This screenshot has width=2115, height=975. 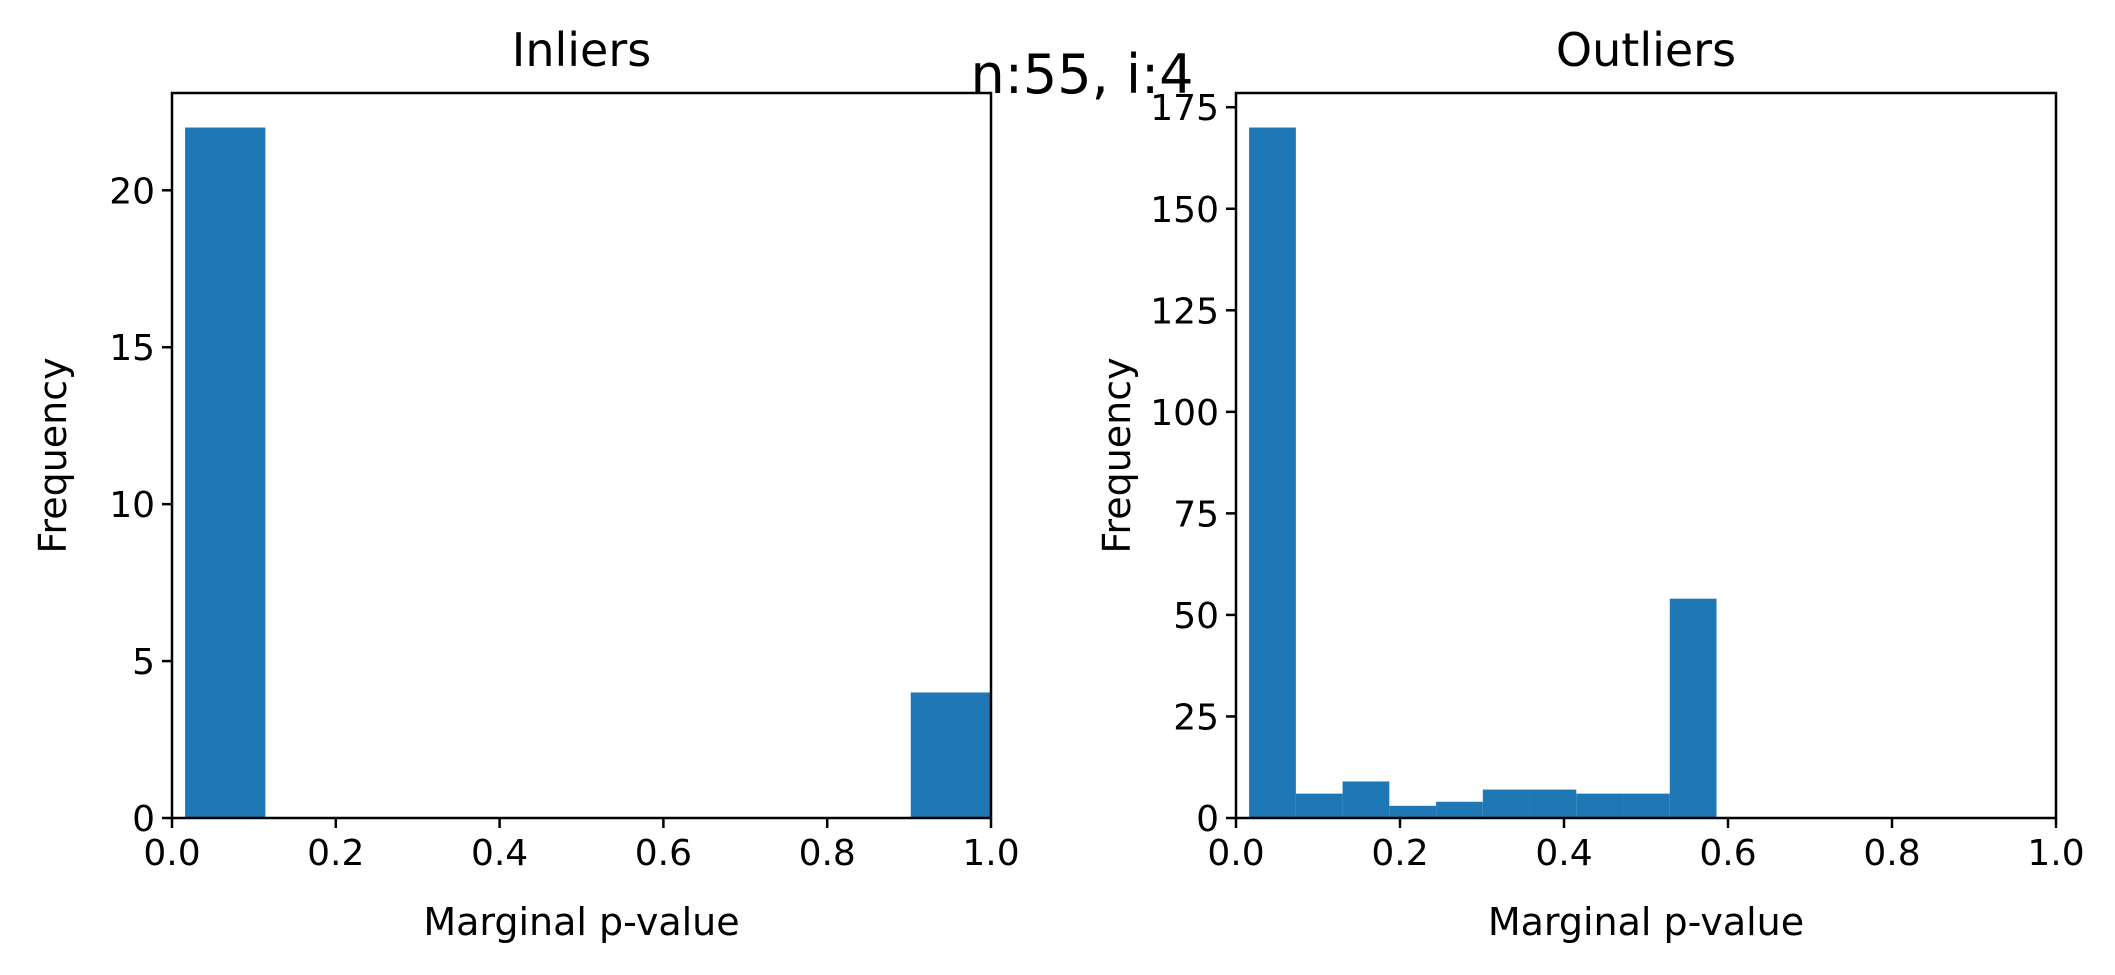 What do you see at coordinates (1891, 853) in the screenshot?
I see `outliers-x-tick-label: 0.8` at bounding box center [1891, 853].